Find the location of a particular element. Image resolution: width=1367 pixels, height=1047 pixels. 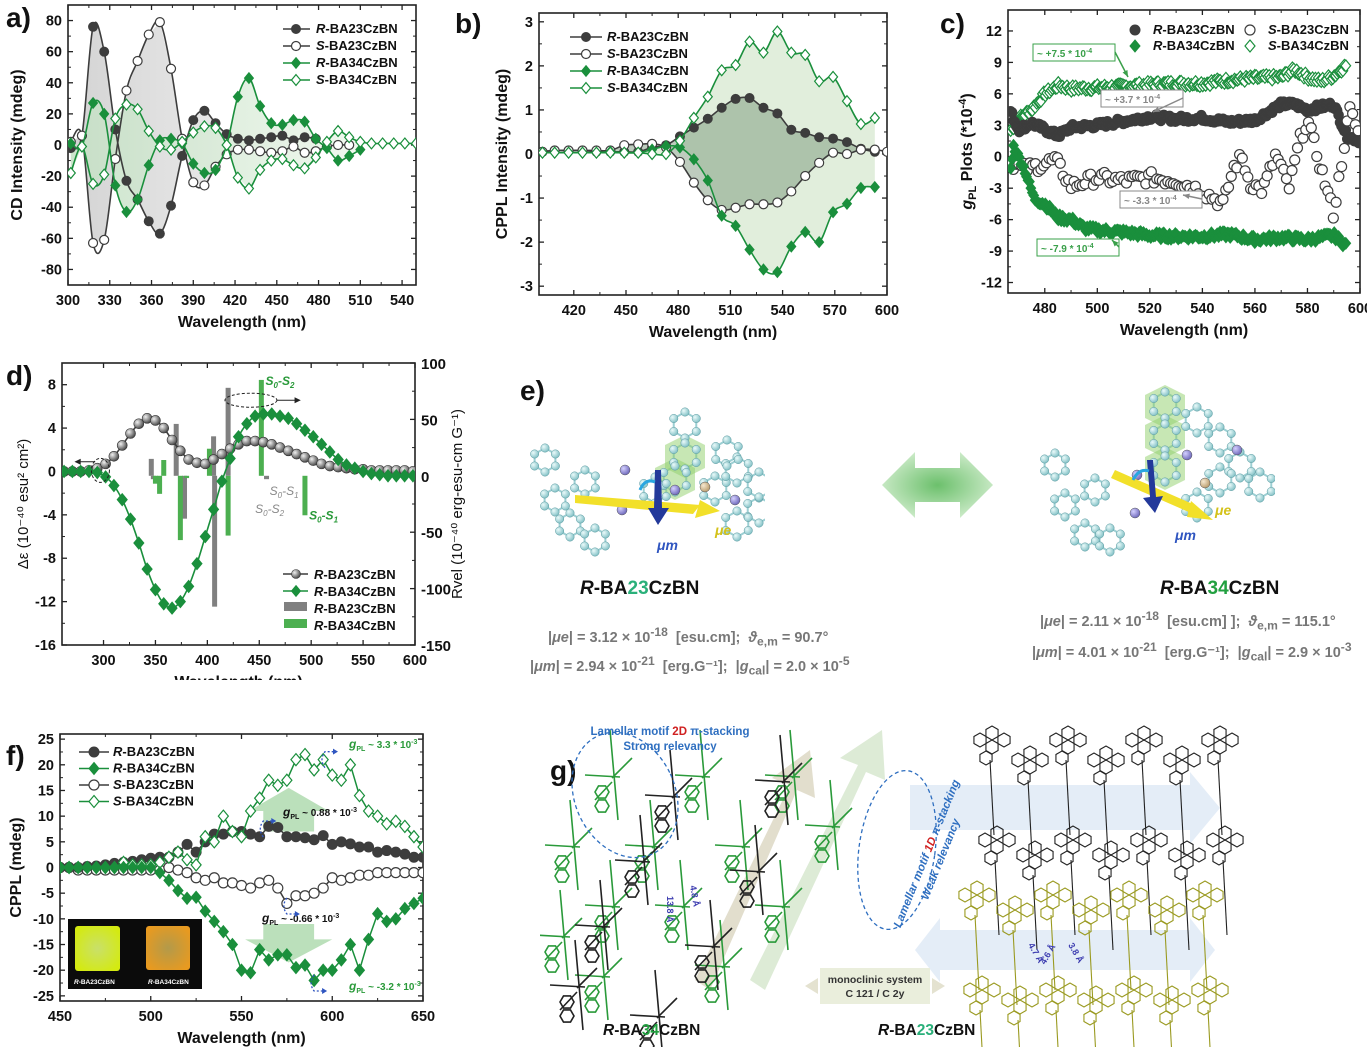

legend: R-BA23CzBN S-BA23CzBN R-BA34CzBN S-BA34CzBN is located at coordinates (340, 54).